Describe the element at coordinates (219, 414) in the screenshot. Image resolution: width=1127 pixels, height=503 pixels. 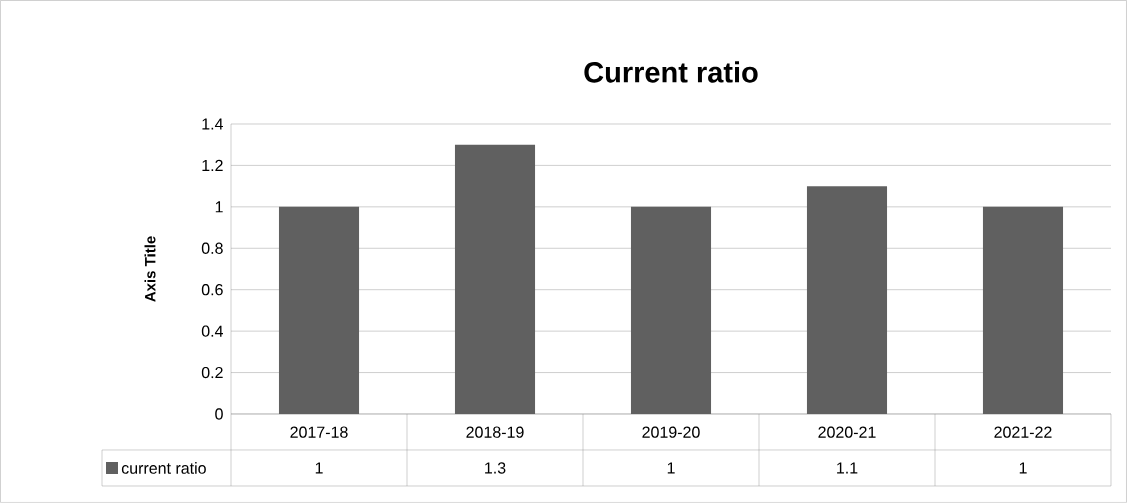
I see `y-tick-label: 0` at that location.